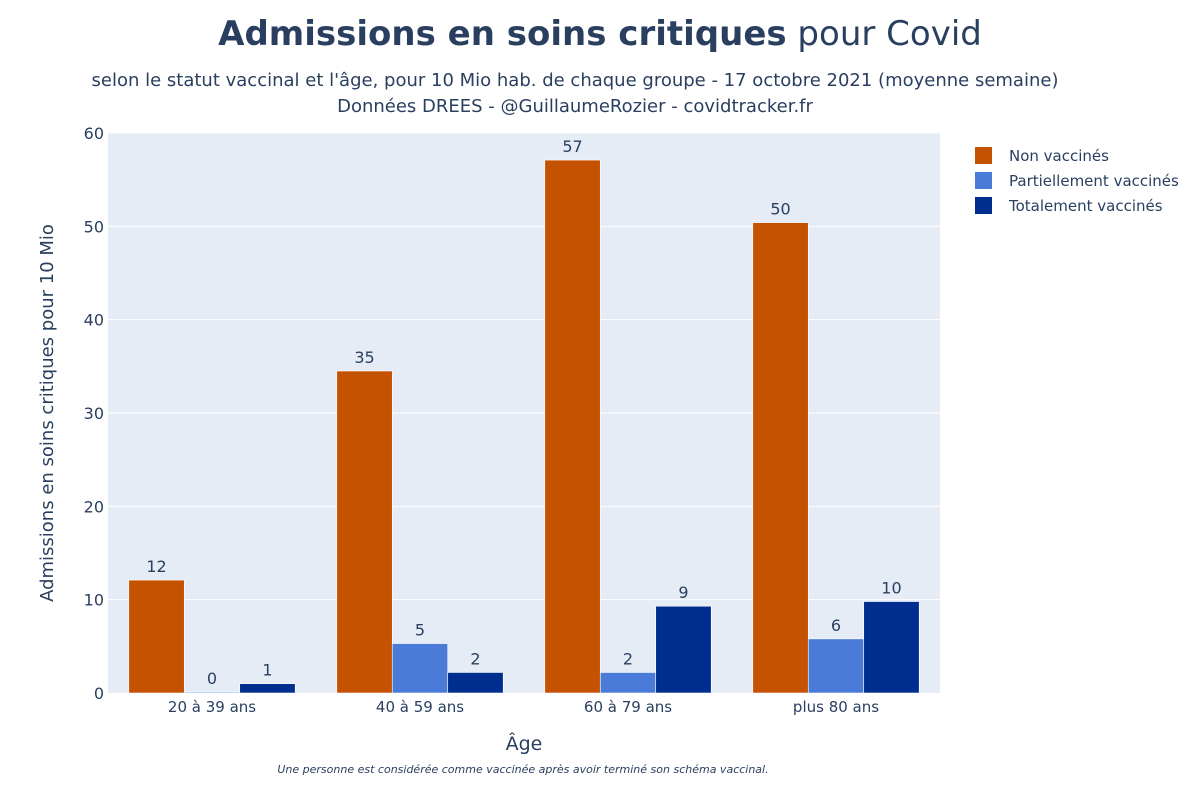 This screenshot has width=1200, height=800. I want to click on bar-value-label: 6, so click(836, 625).